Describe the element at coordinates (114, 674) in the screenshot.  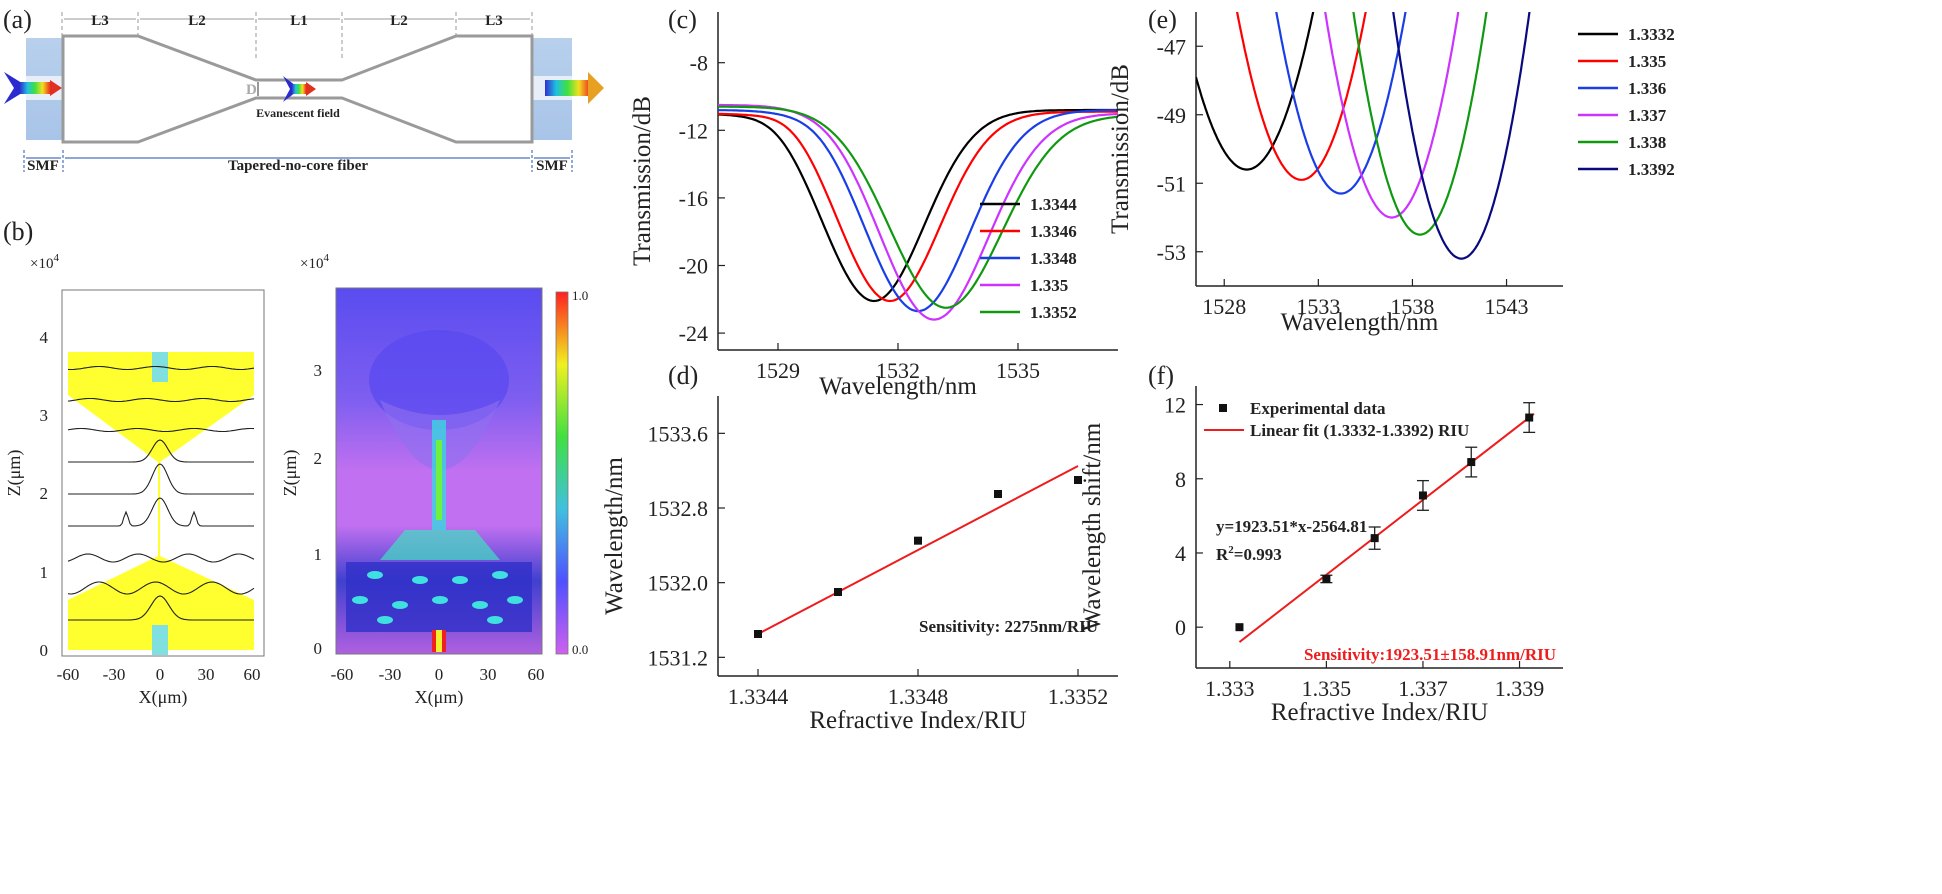
I see `left-x-tick: -30` at that location.